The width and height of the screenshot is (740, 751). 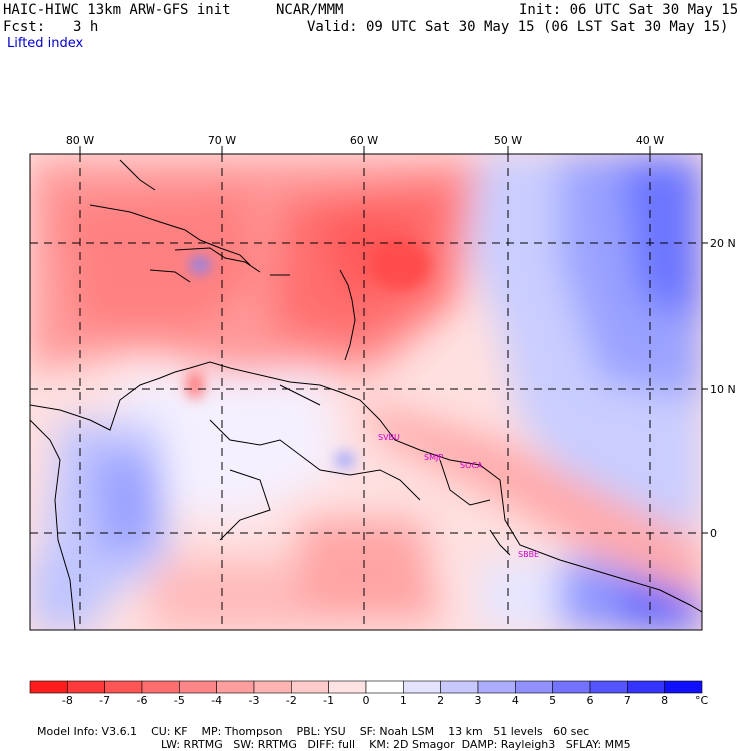 I want to click on model-title: HAIC-HIWC 13km ARW-GFS init, so click(x=117, y=10).